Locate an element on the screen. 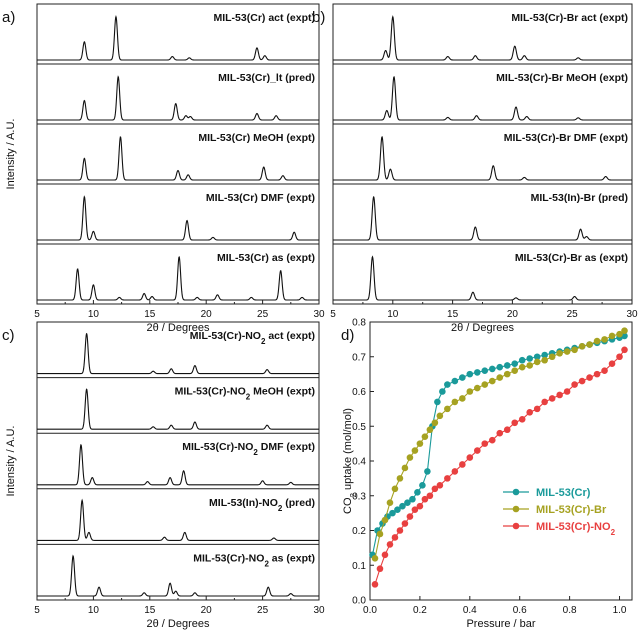 This screenshot has width=639, height=631. x-tick-label: 1.0 is located at coordinates (620, 610).